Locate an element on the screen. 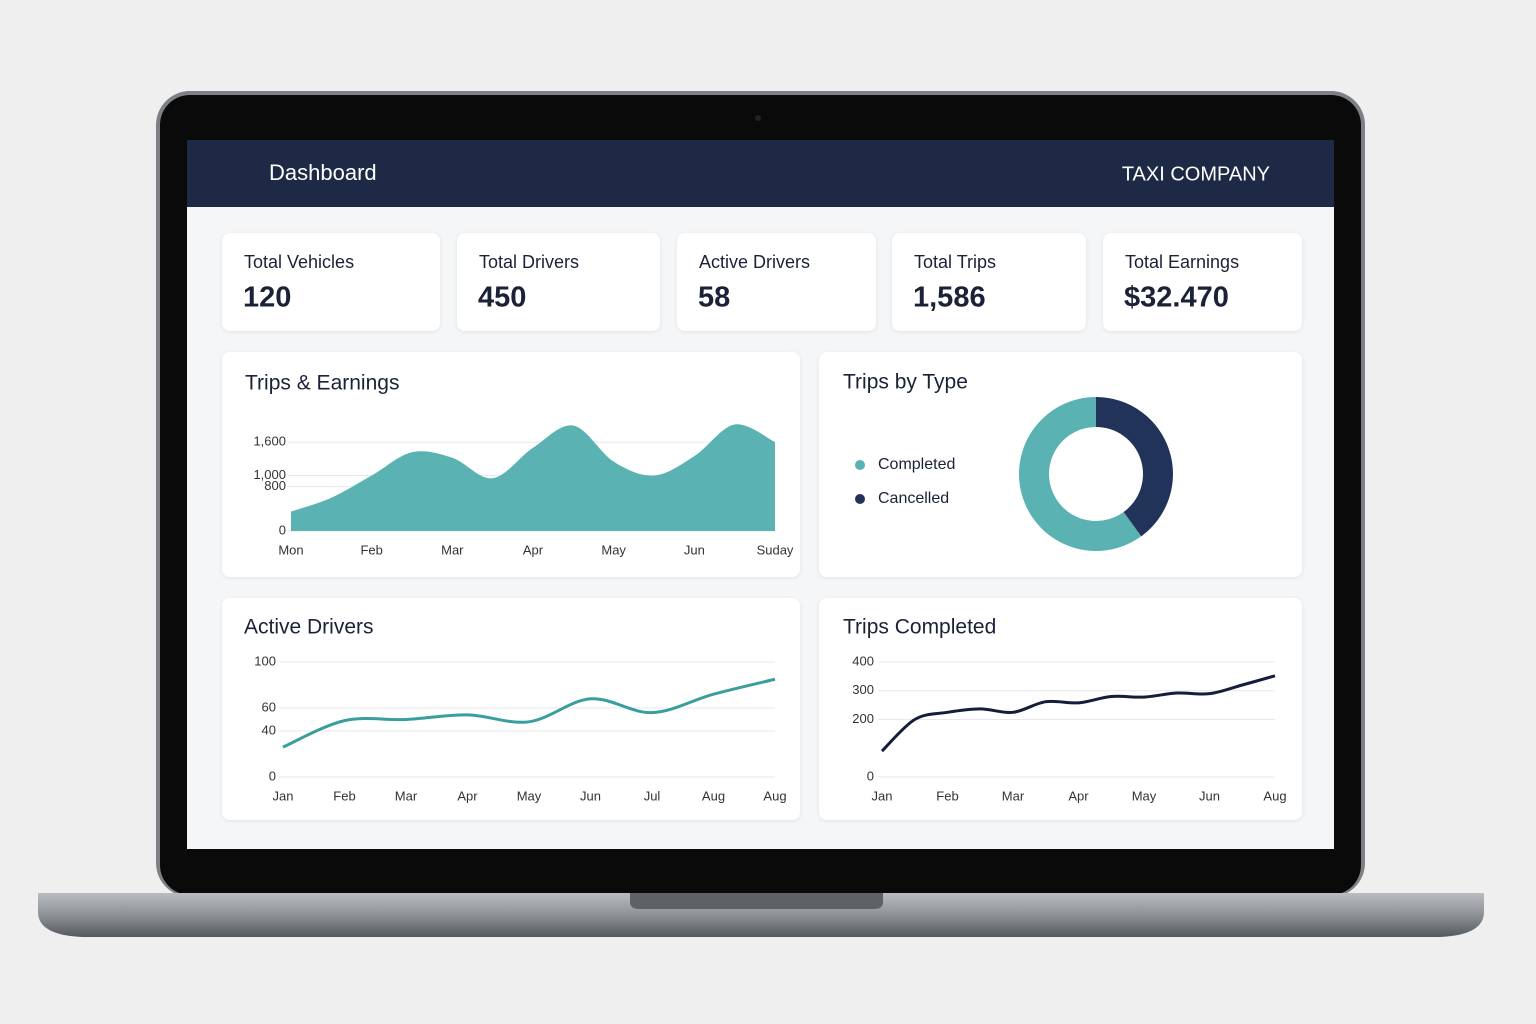 The image size is (1536, 1024). area is located at coordinates (533, 477).